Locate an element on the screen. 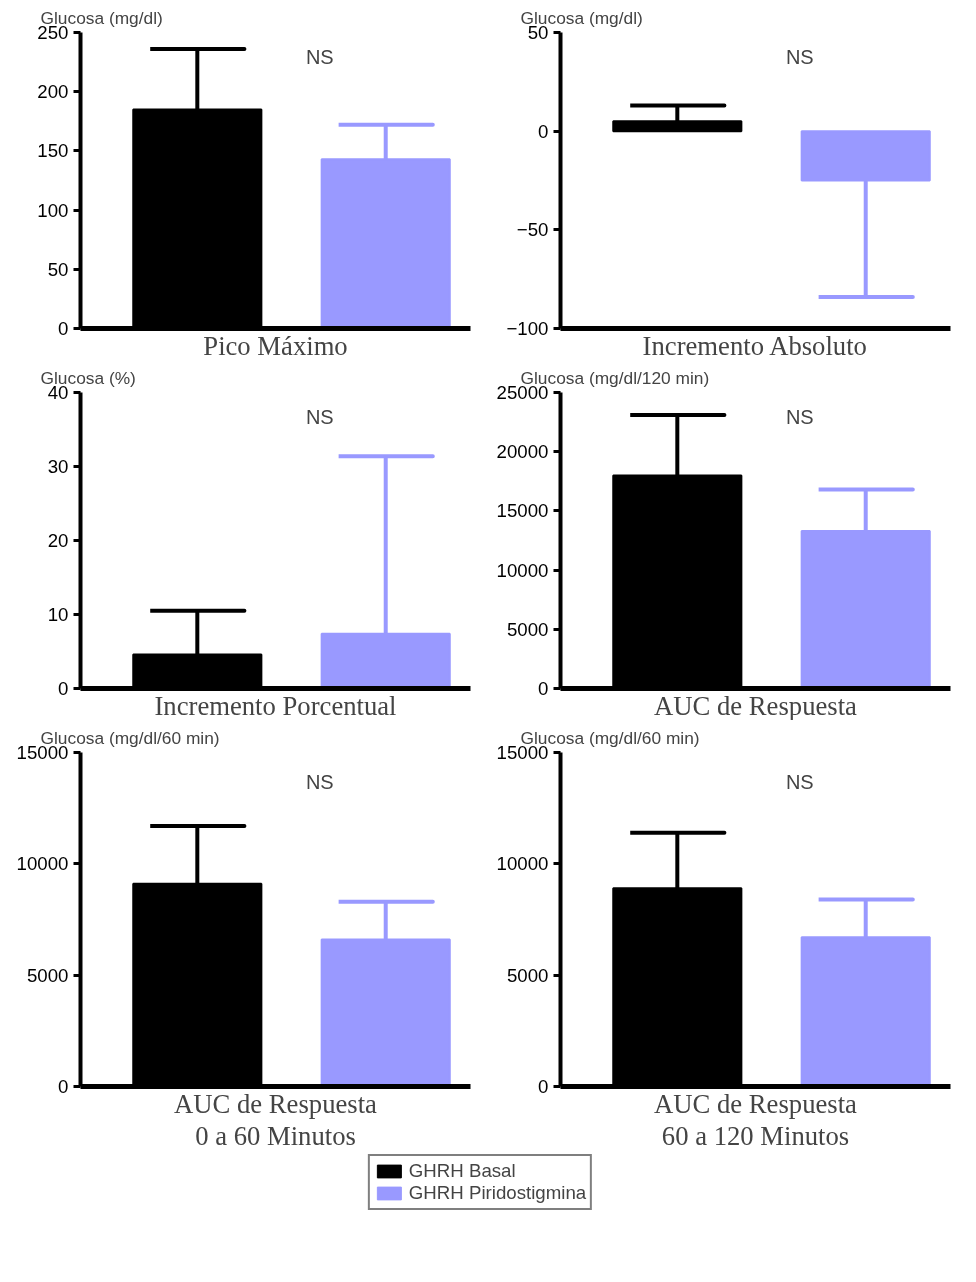 The width and height of the screenshot is (976, 1282). y-tick-label: 100 is located at coordinates (53, 210).